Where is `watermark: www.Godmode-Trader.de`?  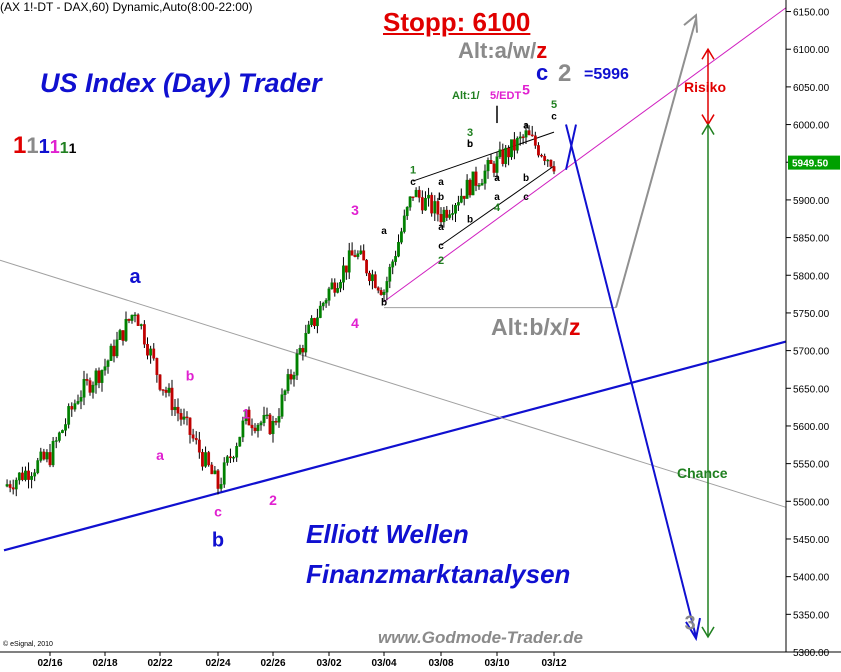 watermark: www.Godmode-Trader.de is located at coordinates (480, 637).